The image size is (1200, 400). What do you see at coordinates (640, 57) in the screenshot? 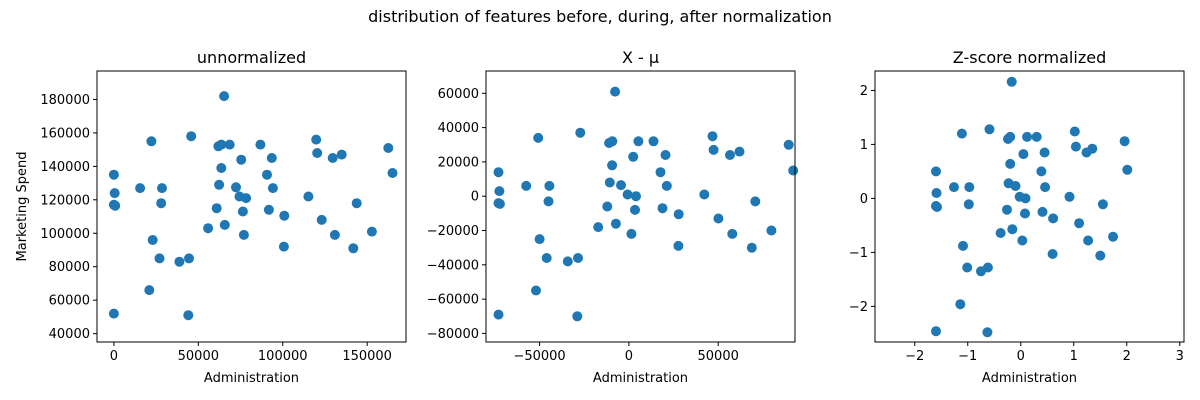
I see `panel-title: X - μ` at bounding box center [640, 57].